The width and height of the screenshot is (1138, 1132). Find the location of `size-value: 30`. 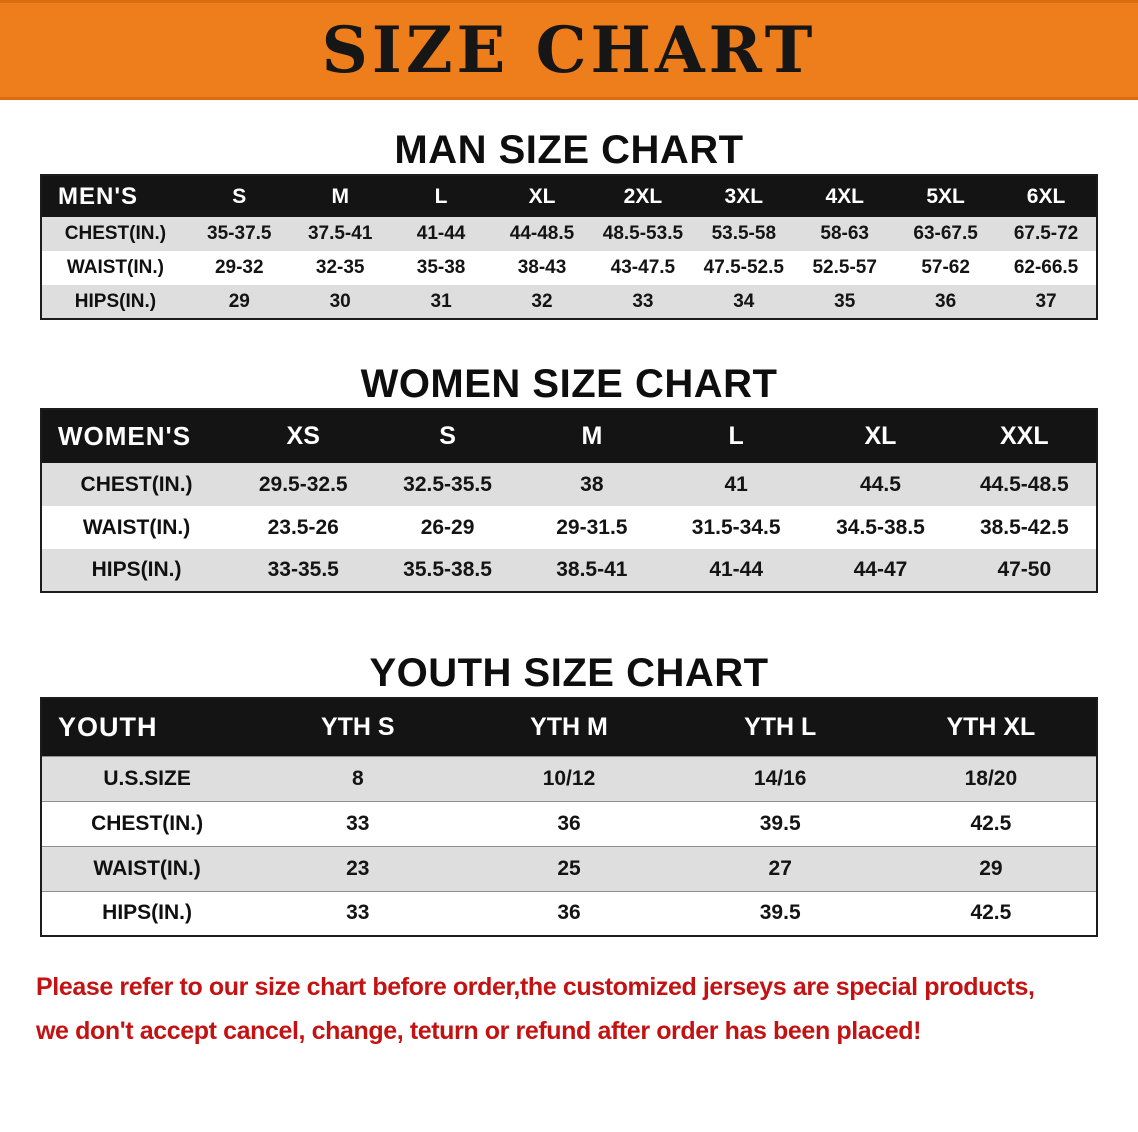

size-value: 30 is located at coordinates (340, 301).